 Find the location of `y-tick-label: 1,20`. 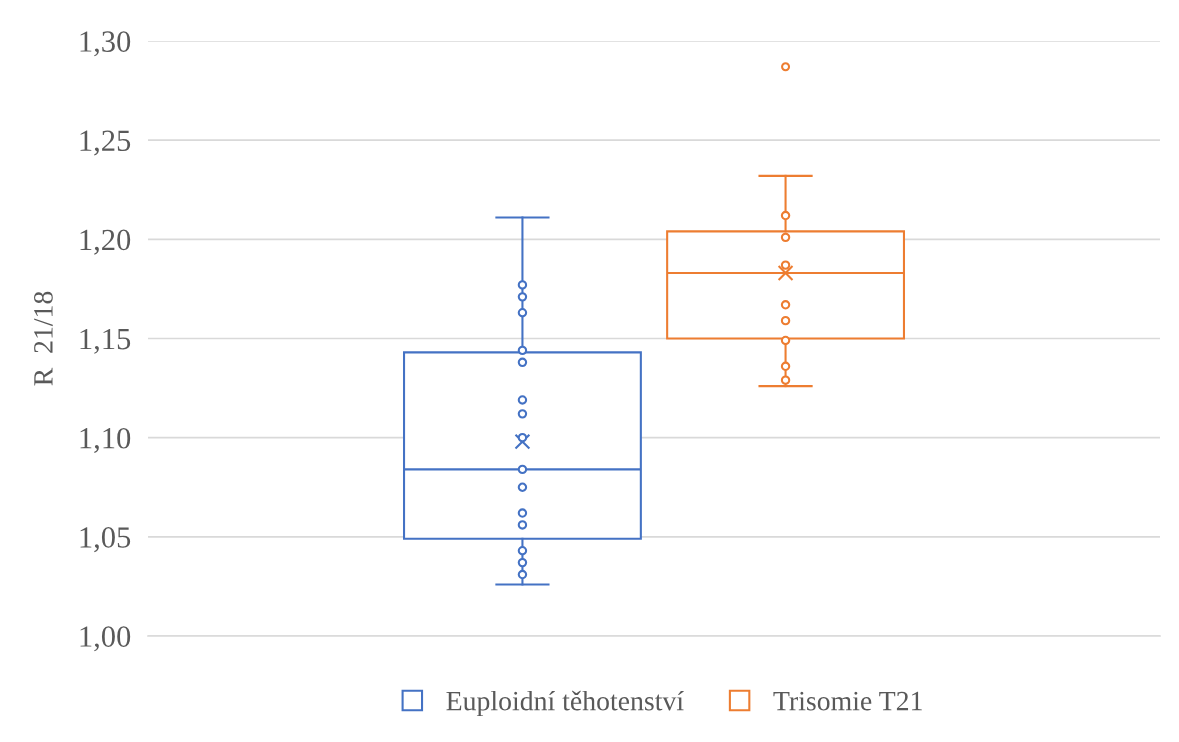

y-tick-label: 1,20 is located at coordinates (105, 242).